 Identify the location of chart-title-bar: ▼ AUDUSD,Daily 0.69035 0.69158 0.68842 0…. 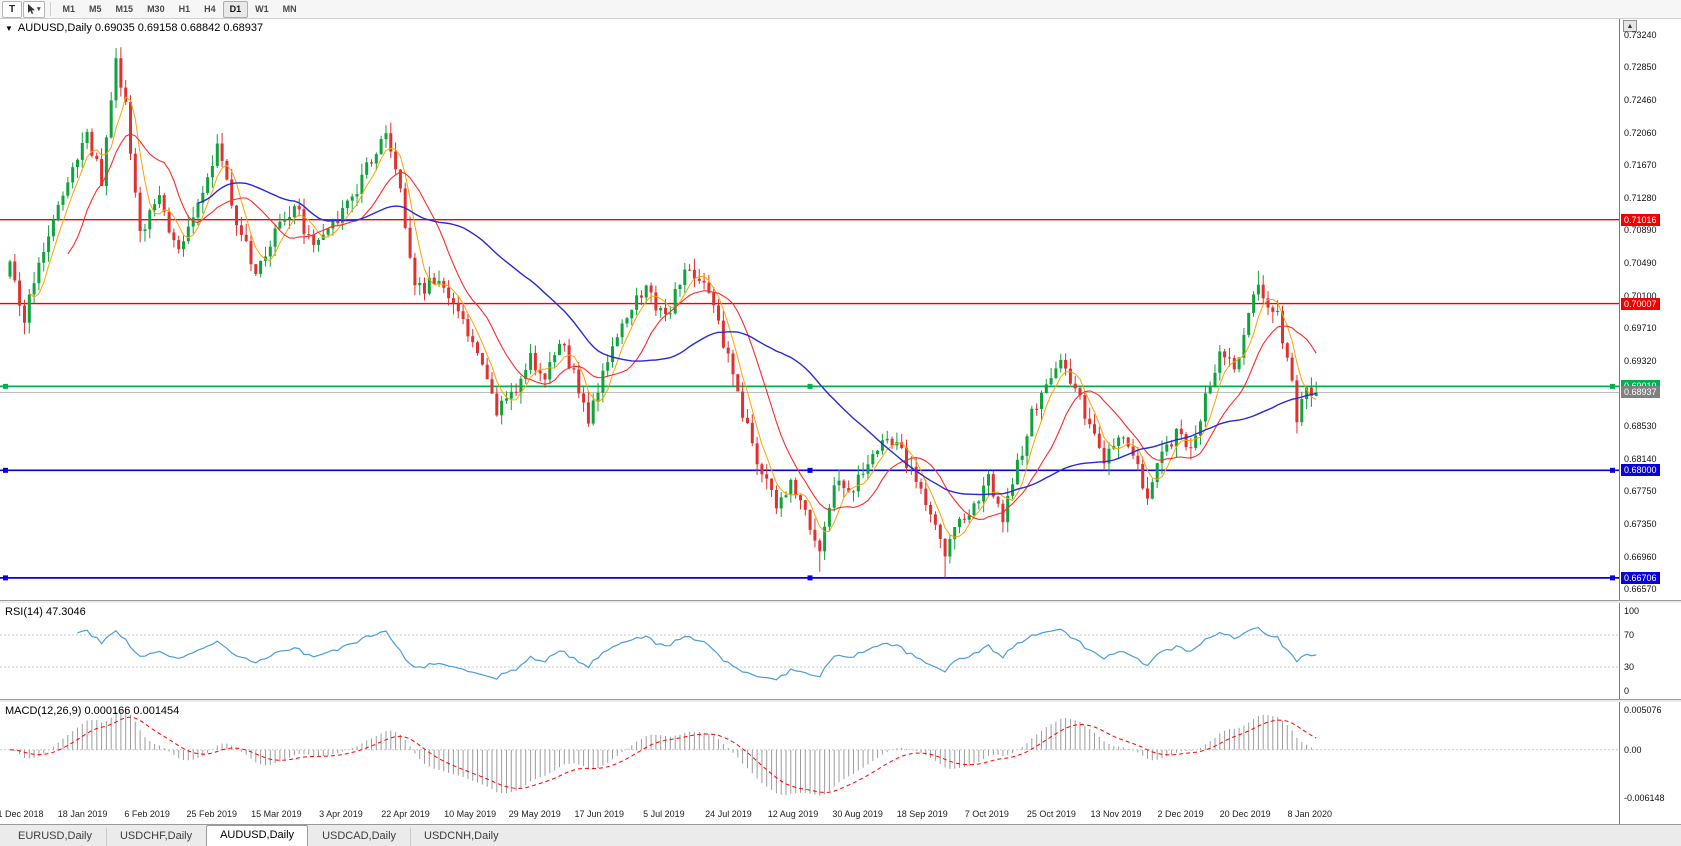
(134, 28).